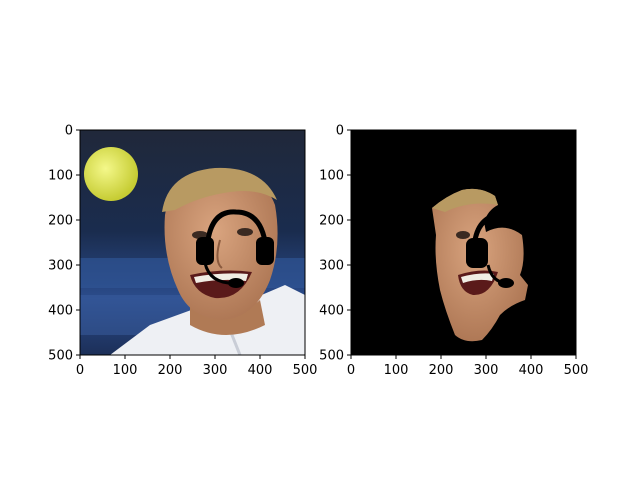 This screenshot has width=640, height=480. I want to click on tennis-ball, so click(111, 174).